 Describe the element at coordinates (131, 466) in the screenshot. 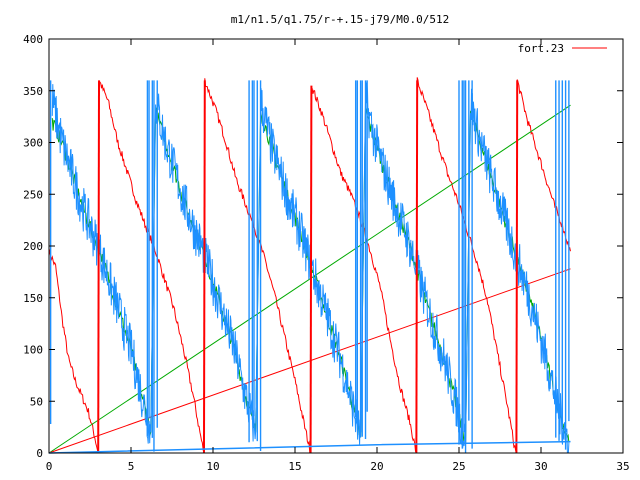

I see `x-tick-label: 5` at that location.